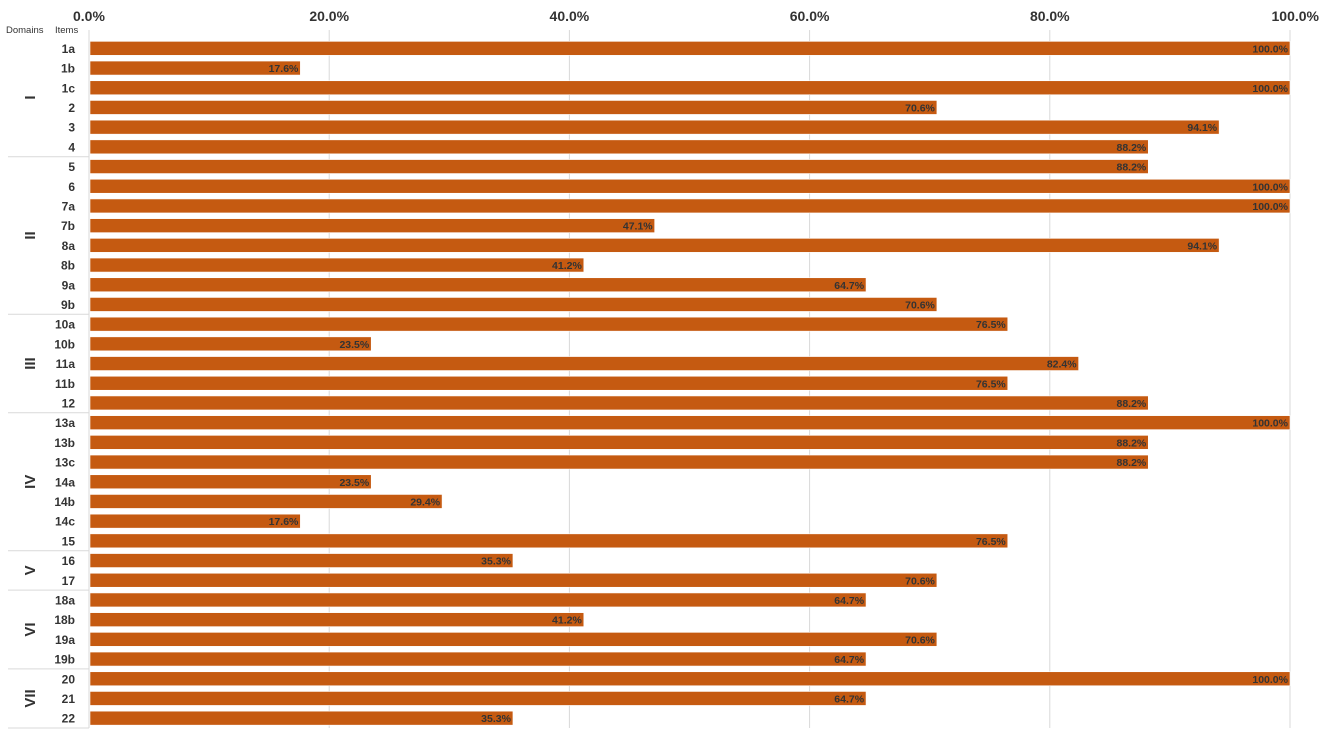  Describe the element at coordinates (64, 344) in the screenshot. I see `item-label: 10b` at that location.